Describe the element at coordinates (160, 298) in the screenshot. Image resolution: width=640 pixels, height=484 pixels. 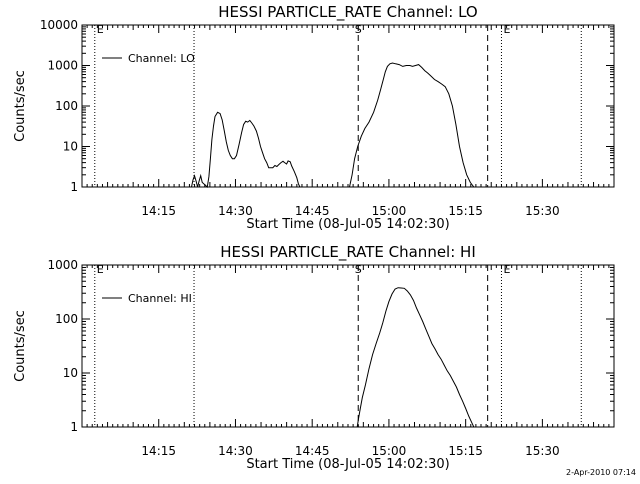
I see `legend-label: Channel: HI` at that location.